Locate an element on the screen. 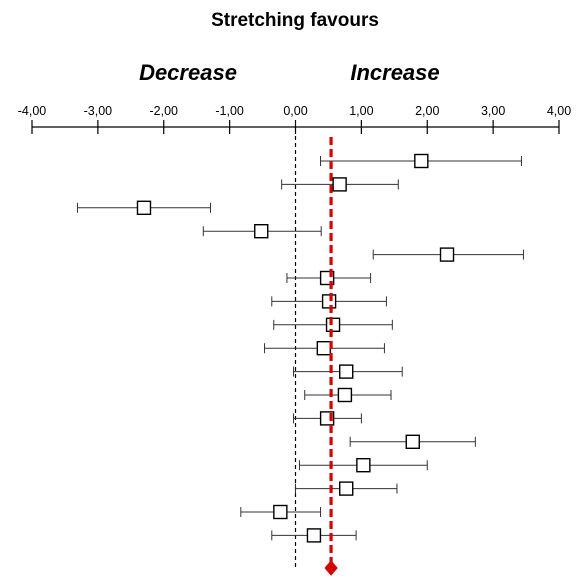 This screenshot has height=581, width=586. x-tick-label: 4,00 is located at coordinates (559, 111).